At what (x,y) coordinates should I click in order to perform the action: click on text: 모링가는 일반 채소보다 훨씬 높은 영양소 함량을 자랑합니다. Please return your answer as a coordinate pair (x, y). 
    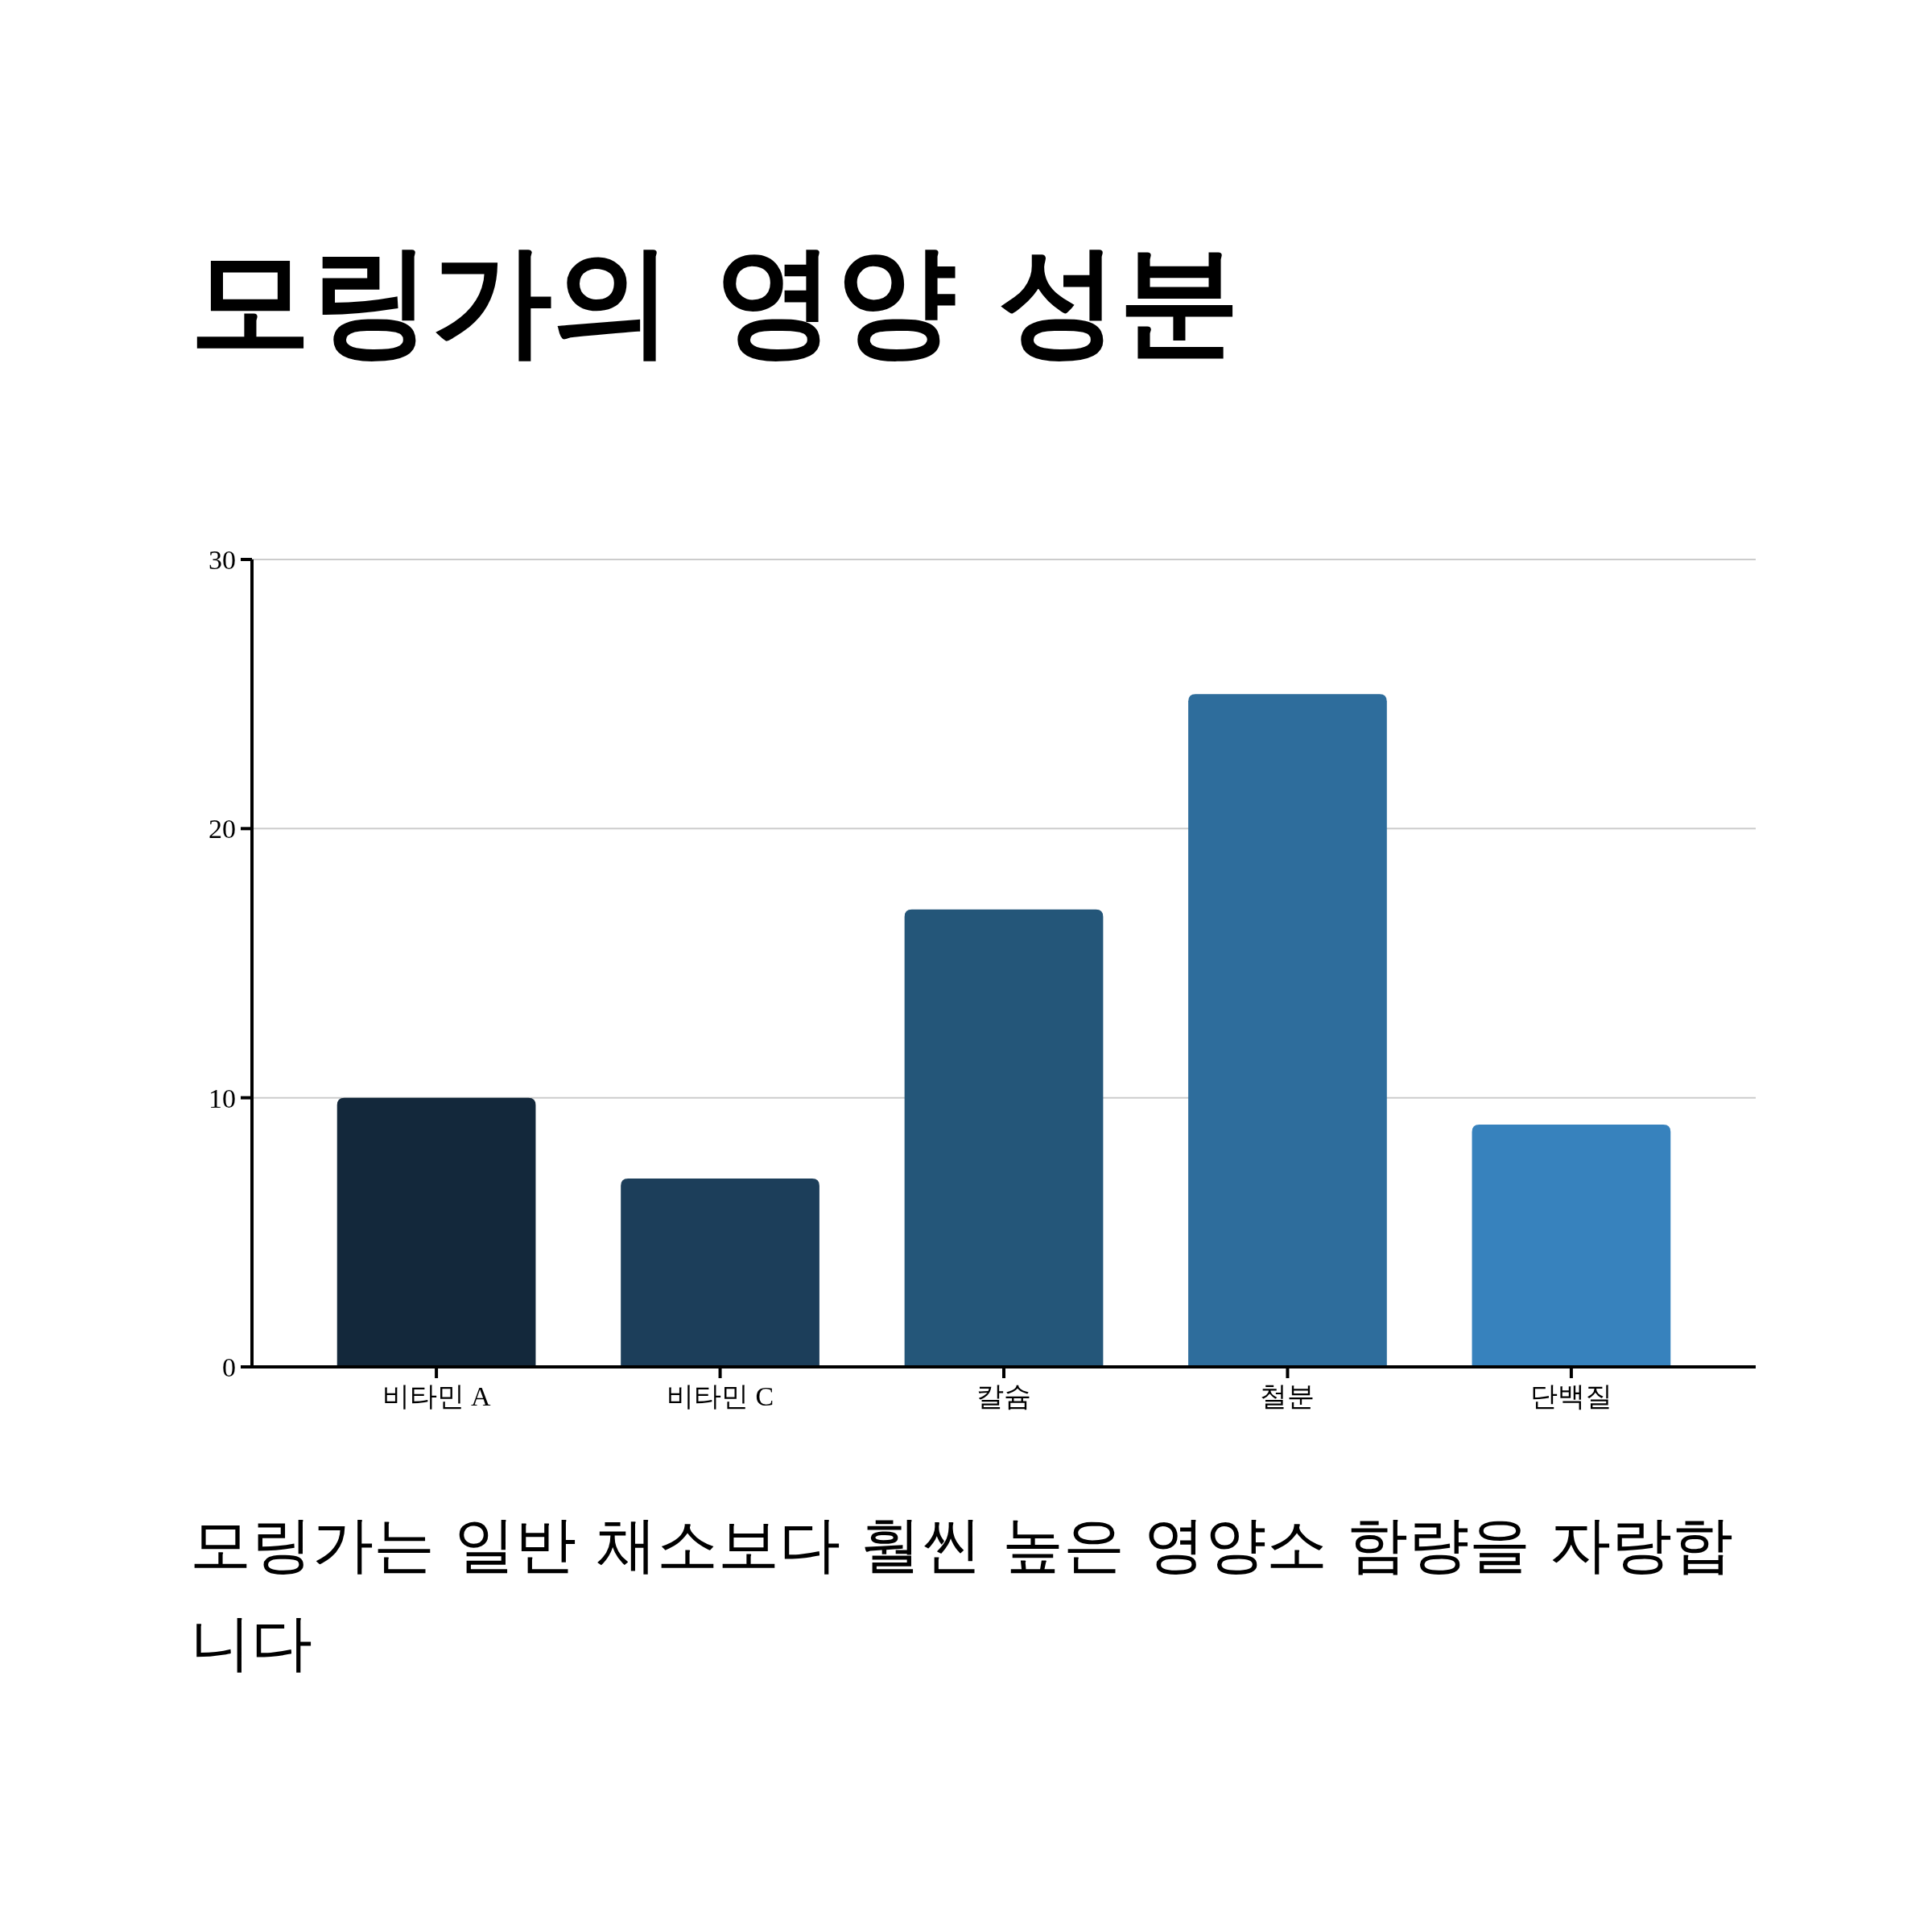
    Looking at the image, I should click on (962, 1594).